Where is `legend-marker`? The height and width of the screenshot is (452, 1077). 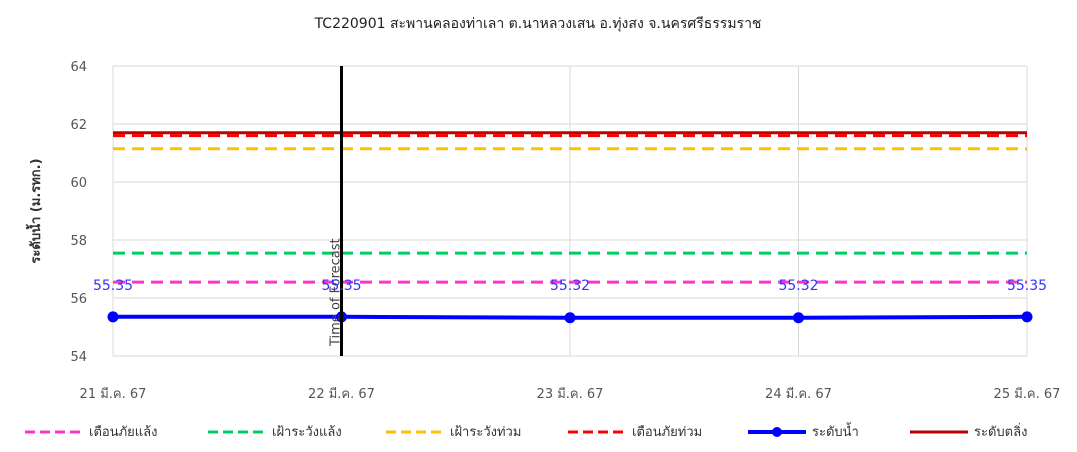 legend-marker is located at coordinates (777, 432).